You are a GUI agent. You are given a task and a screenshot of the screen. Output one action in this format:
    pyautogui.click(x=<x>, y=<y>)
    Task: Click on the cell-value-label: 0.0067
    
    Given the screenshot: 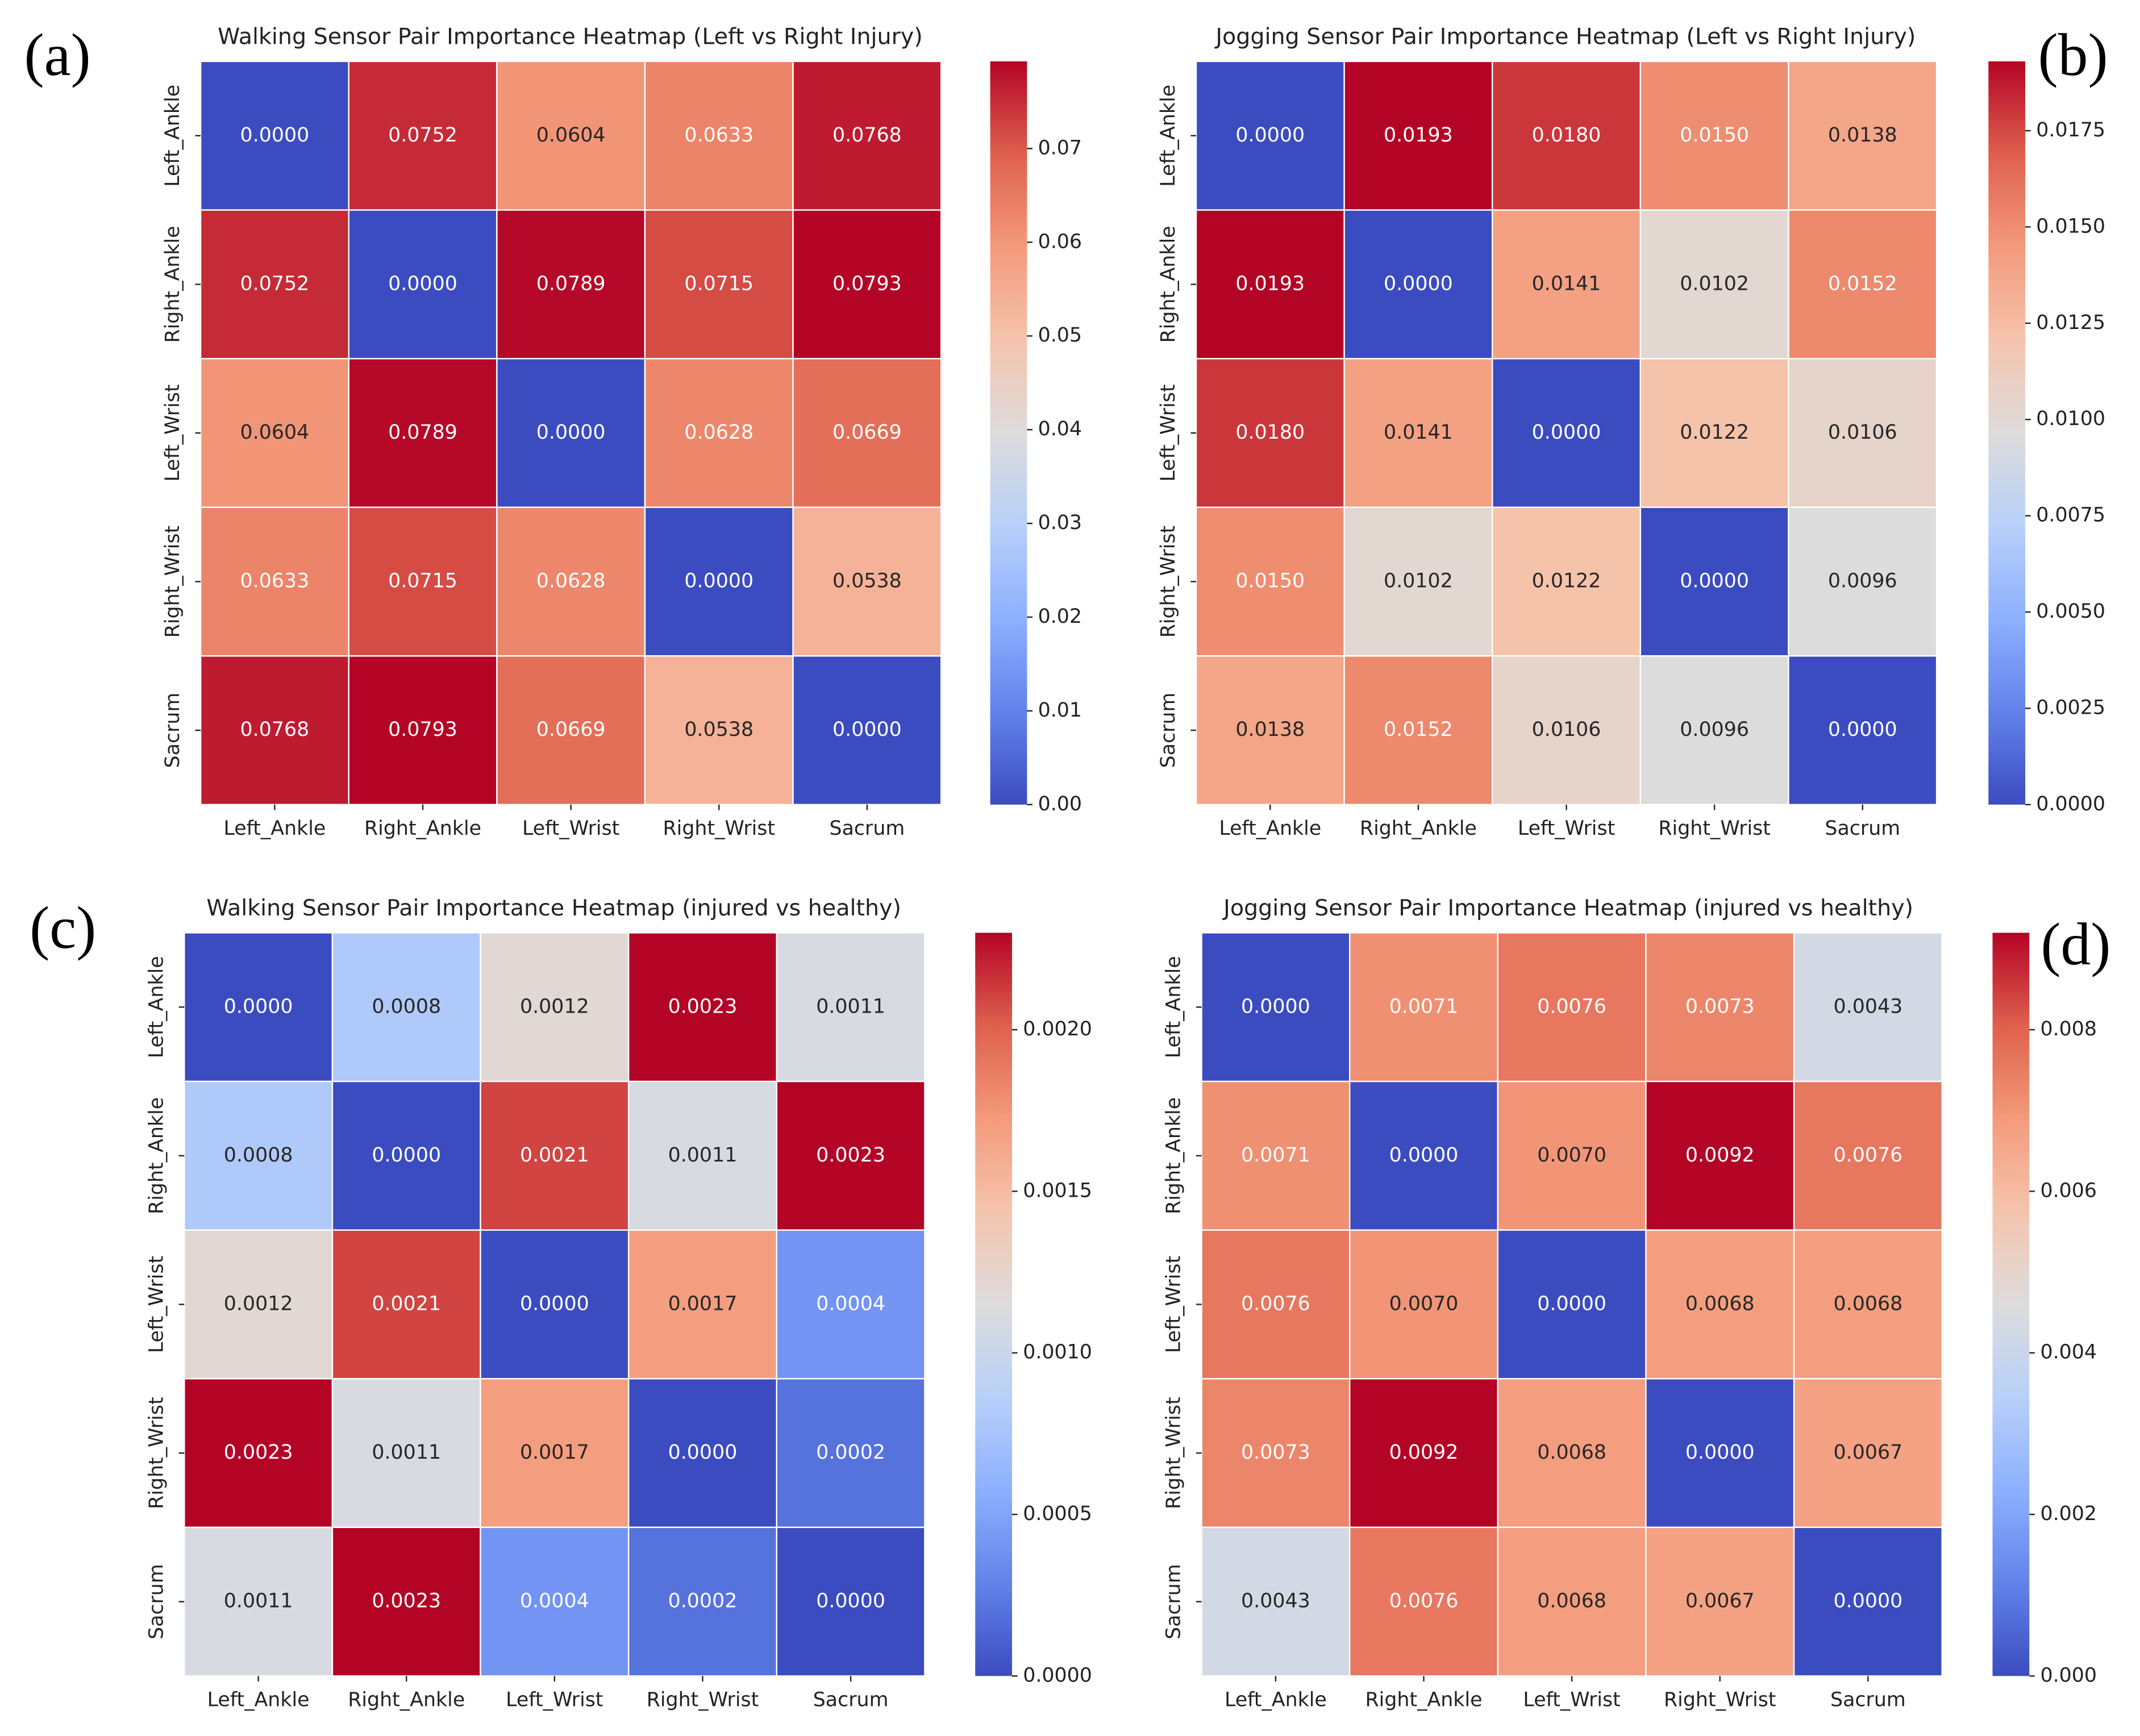 What is the action you would take?
    pyautogui.click(x=1868, y=1452)
    